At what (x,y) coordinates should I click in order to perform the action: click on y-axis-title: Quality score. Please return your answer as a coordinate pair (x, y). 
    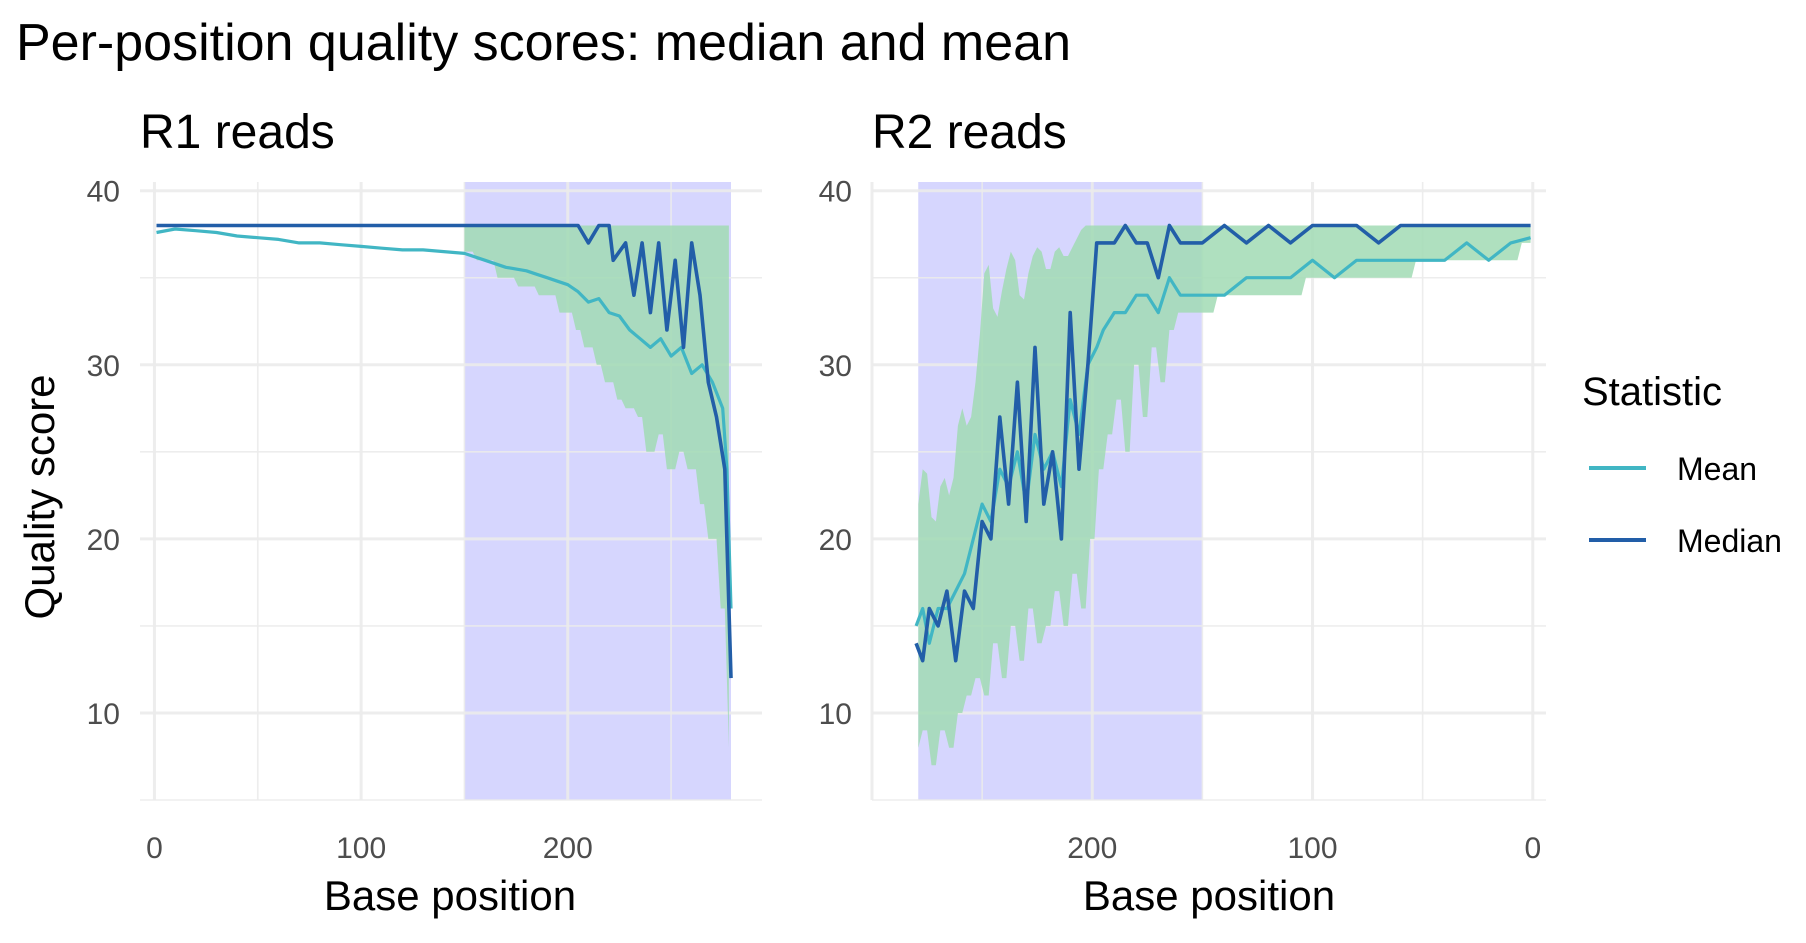
    Looking at the image, I should click on (39, 496).